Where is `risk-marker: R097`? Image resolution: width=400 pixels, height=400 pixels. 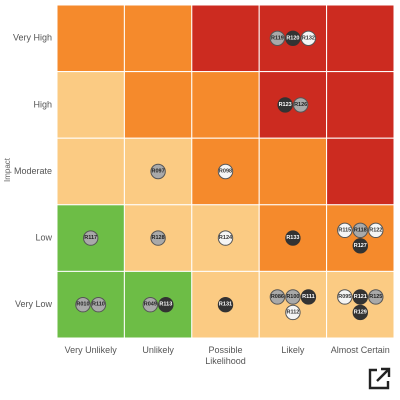 risk-marker: R097 is located at coordinates (158, 171).